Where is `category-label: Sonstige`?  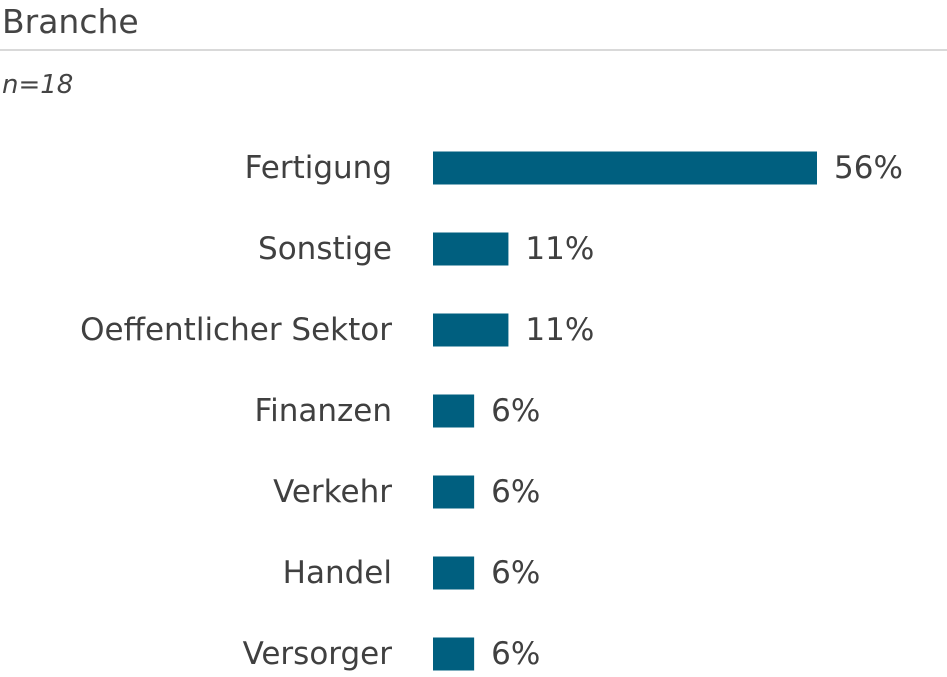
category-label: Sonstige is located at coordinates (325, 249).